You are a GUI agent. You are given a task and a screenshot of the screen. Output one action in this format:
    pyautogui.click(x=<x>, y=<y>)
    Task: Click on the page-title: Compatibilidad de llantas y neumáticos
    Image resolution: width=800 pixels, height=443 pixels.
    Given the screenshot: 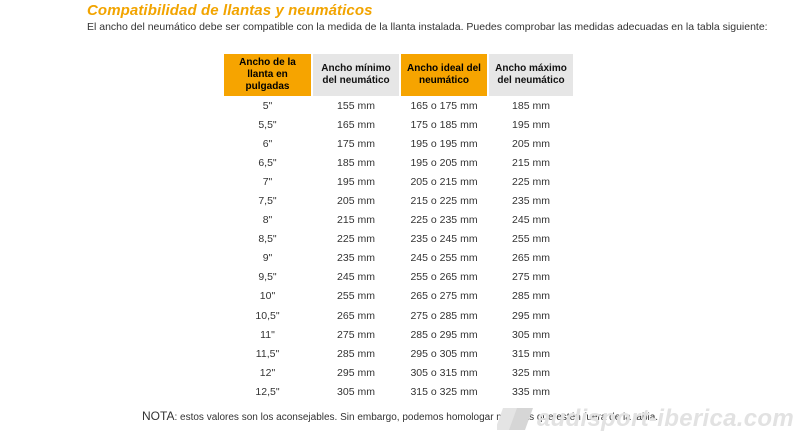 What is the action you would take?
    pyautogui.click(x=230, y=10)
    